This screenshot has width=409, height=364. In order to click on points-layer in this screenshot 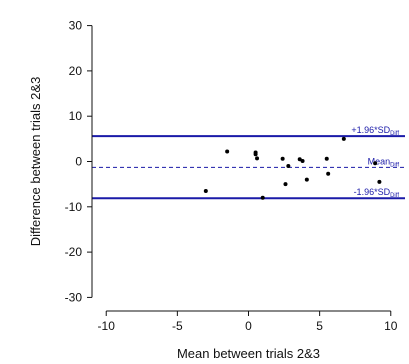, I will do `click(292, 168)`.